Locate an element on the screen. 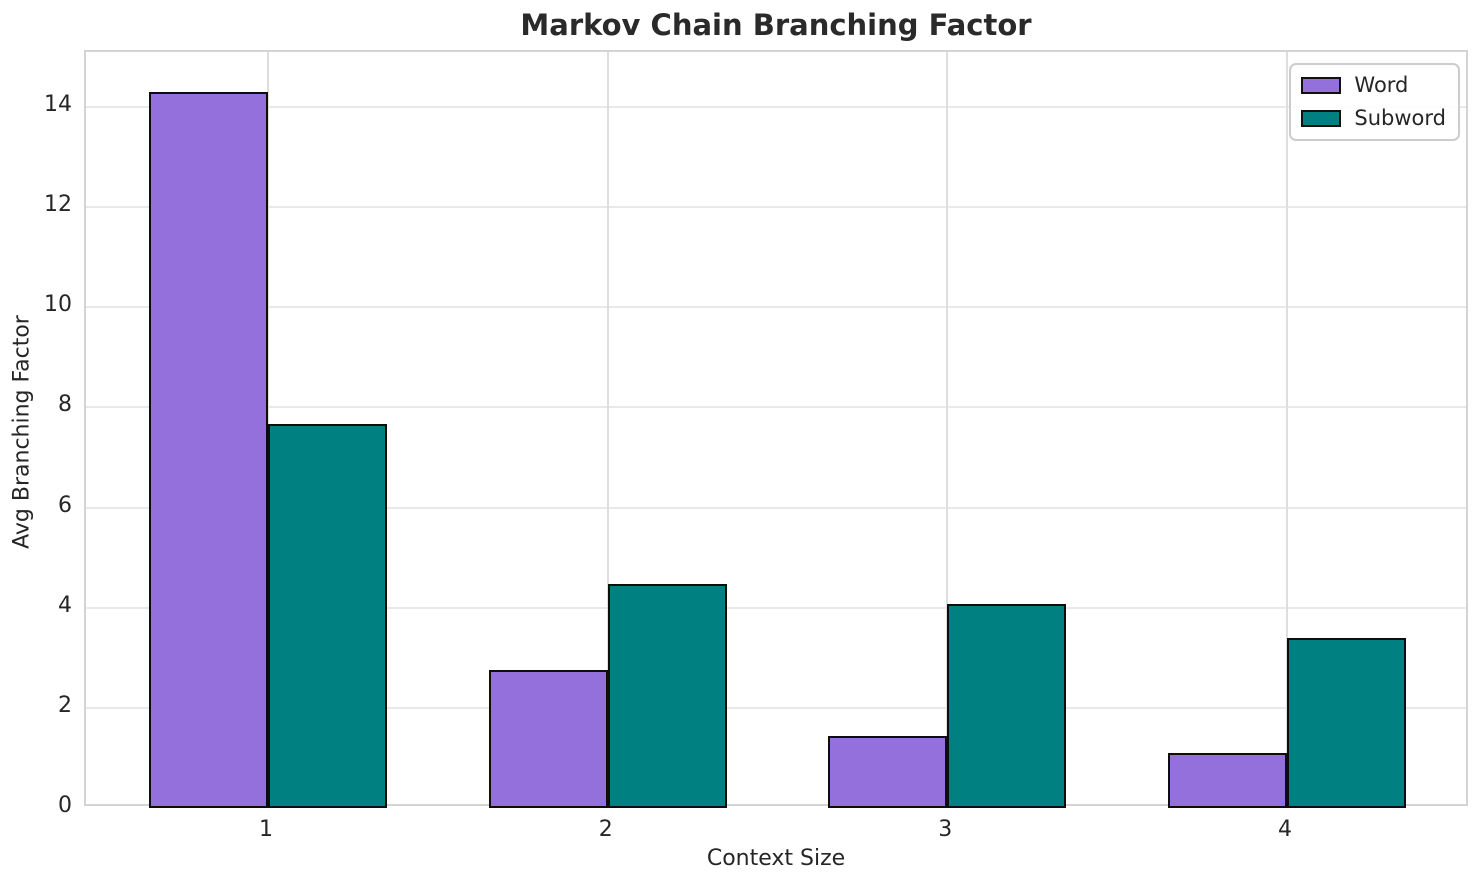  y-tick-label-12: 12 is located at coordinates (58, 205).